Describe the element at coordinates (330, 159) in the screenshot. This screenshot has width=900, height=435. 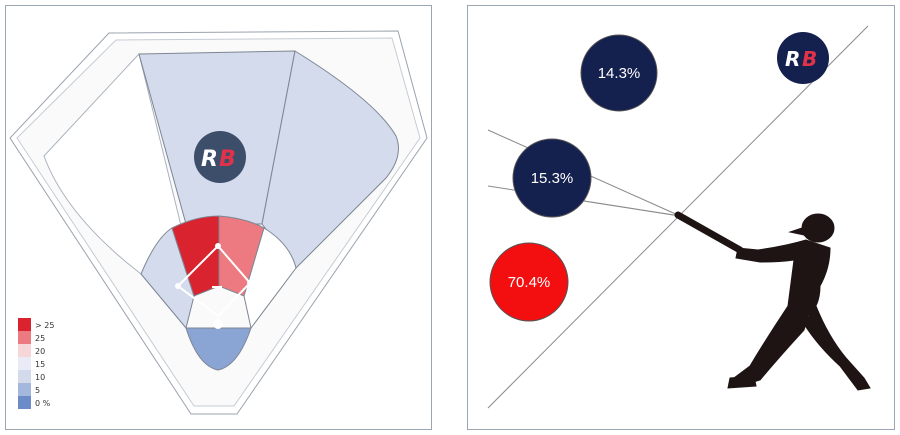
I see `zone-deep-right` at that location.